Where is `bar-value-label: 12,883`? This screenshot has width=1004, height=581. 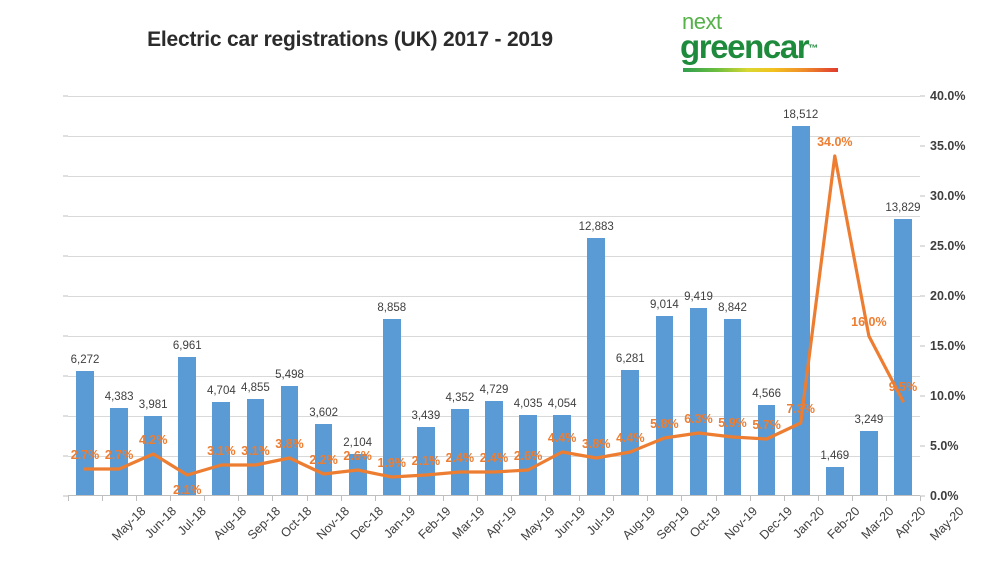
bar-value-label: 12,883 is located at coordinates (596, 227).